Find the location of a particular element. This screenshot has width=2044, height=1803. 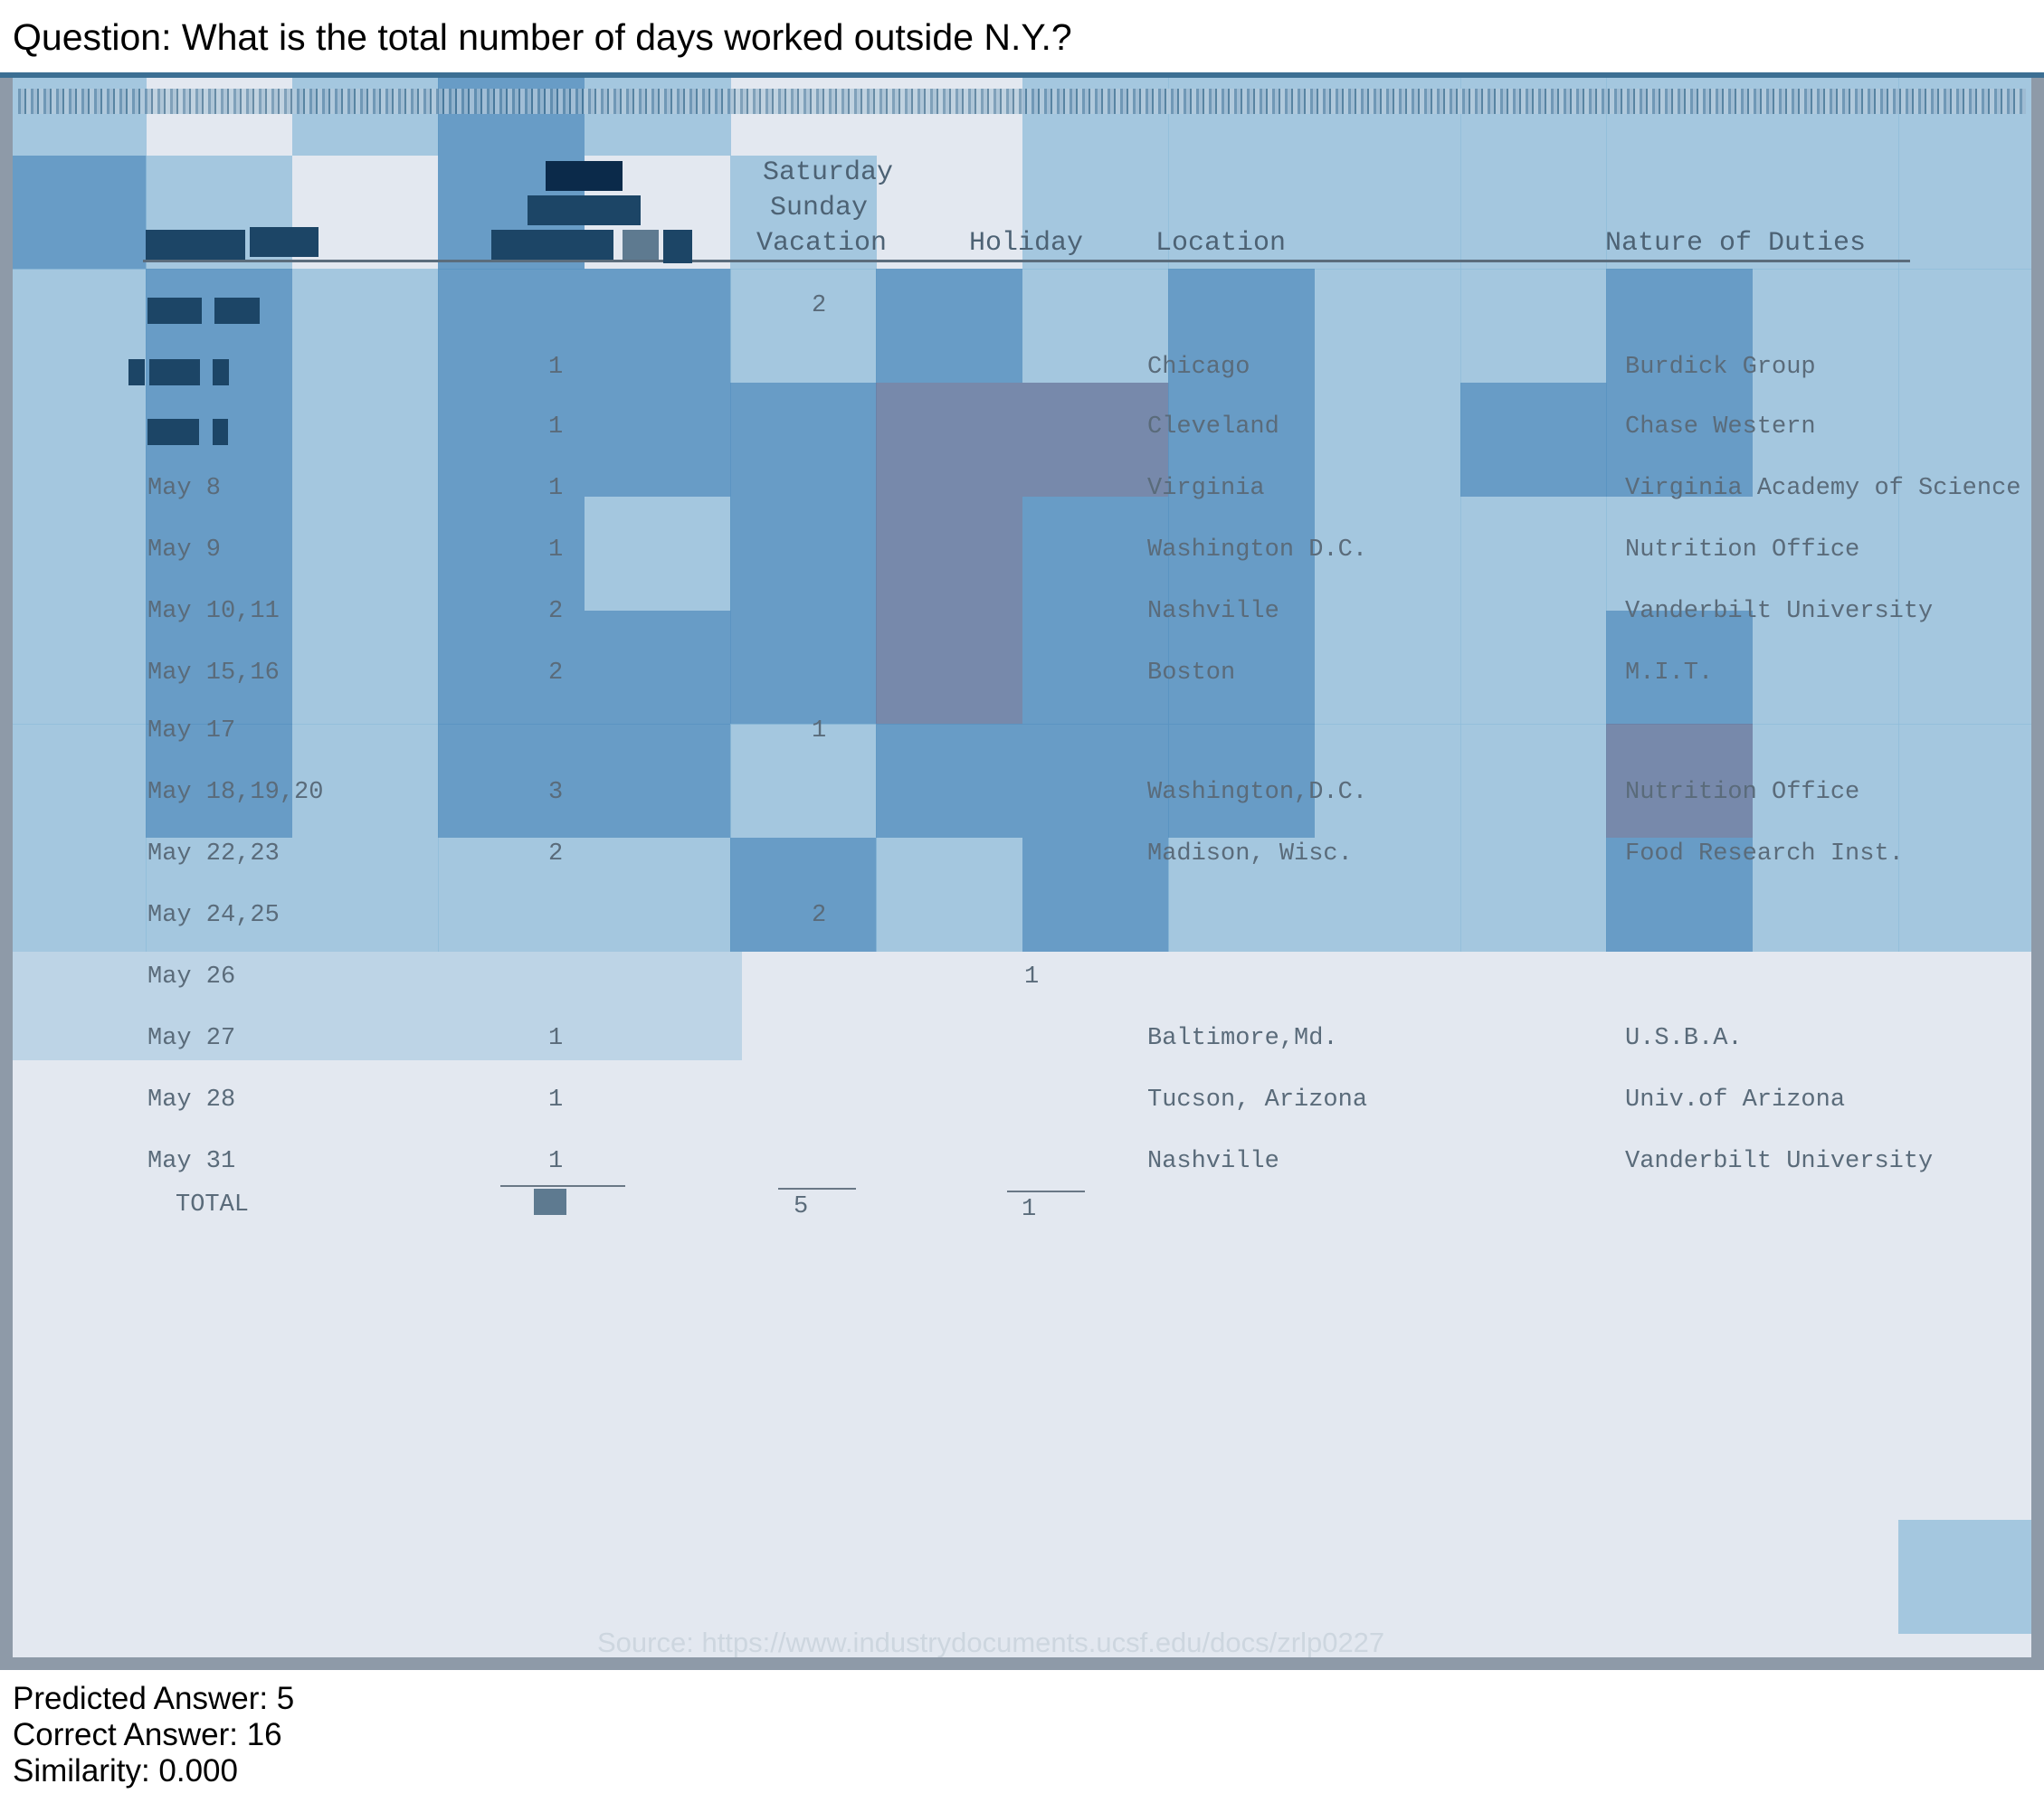

row-date: May 26 is located at coordinates (191, 977).